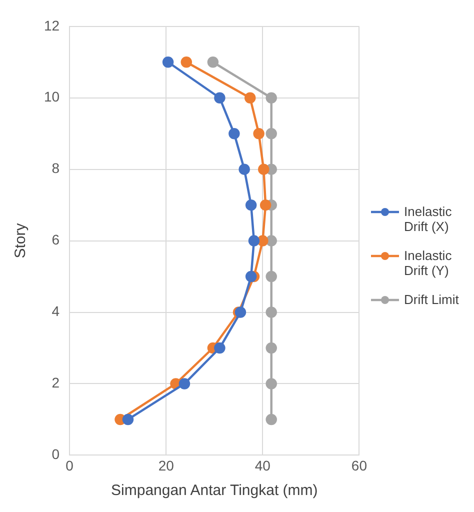 This screenshot has height=512, width=474. Describe the element at coordinates (56, 240) in the screenshot. I see `y-tick-label: 6` at that location.